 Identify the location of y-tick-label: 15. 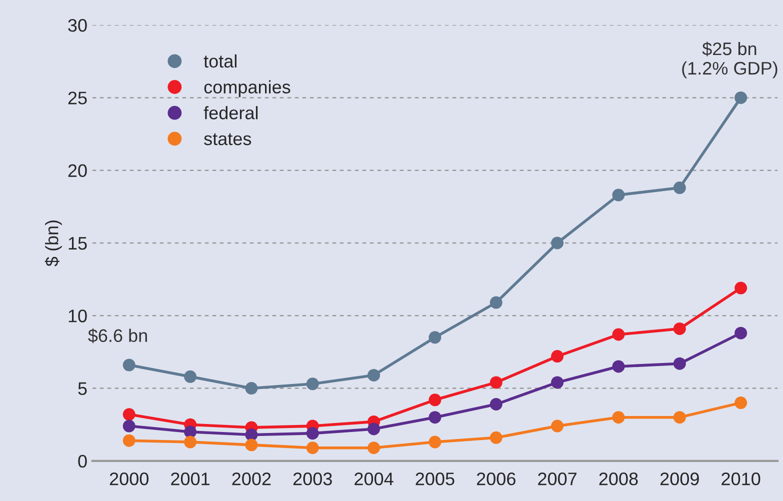
(77, 243).